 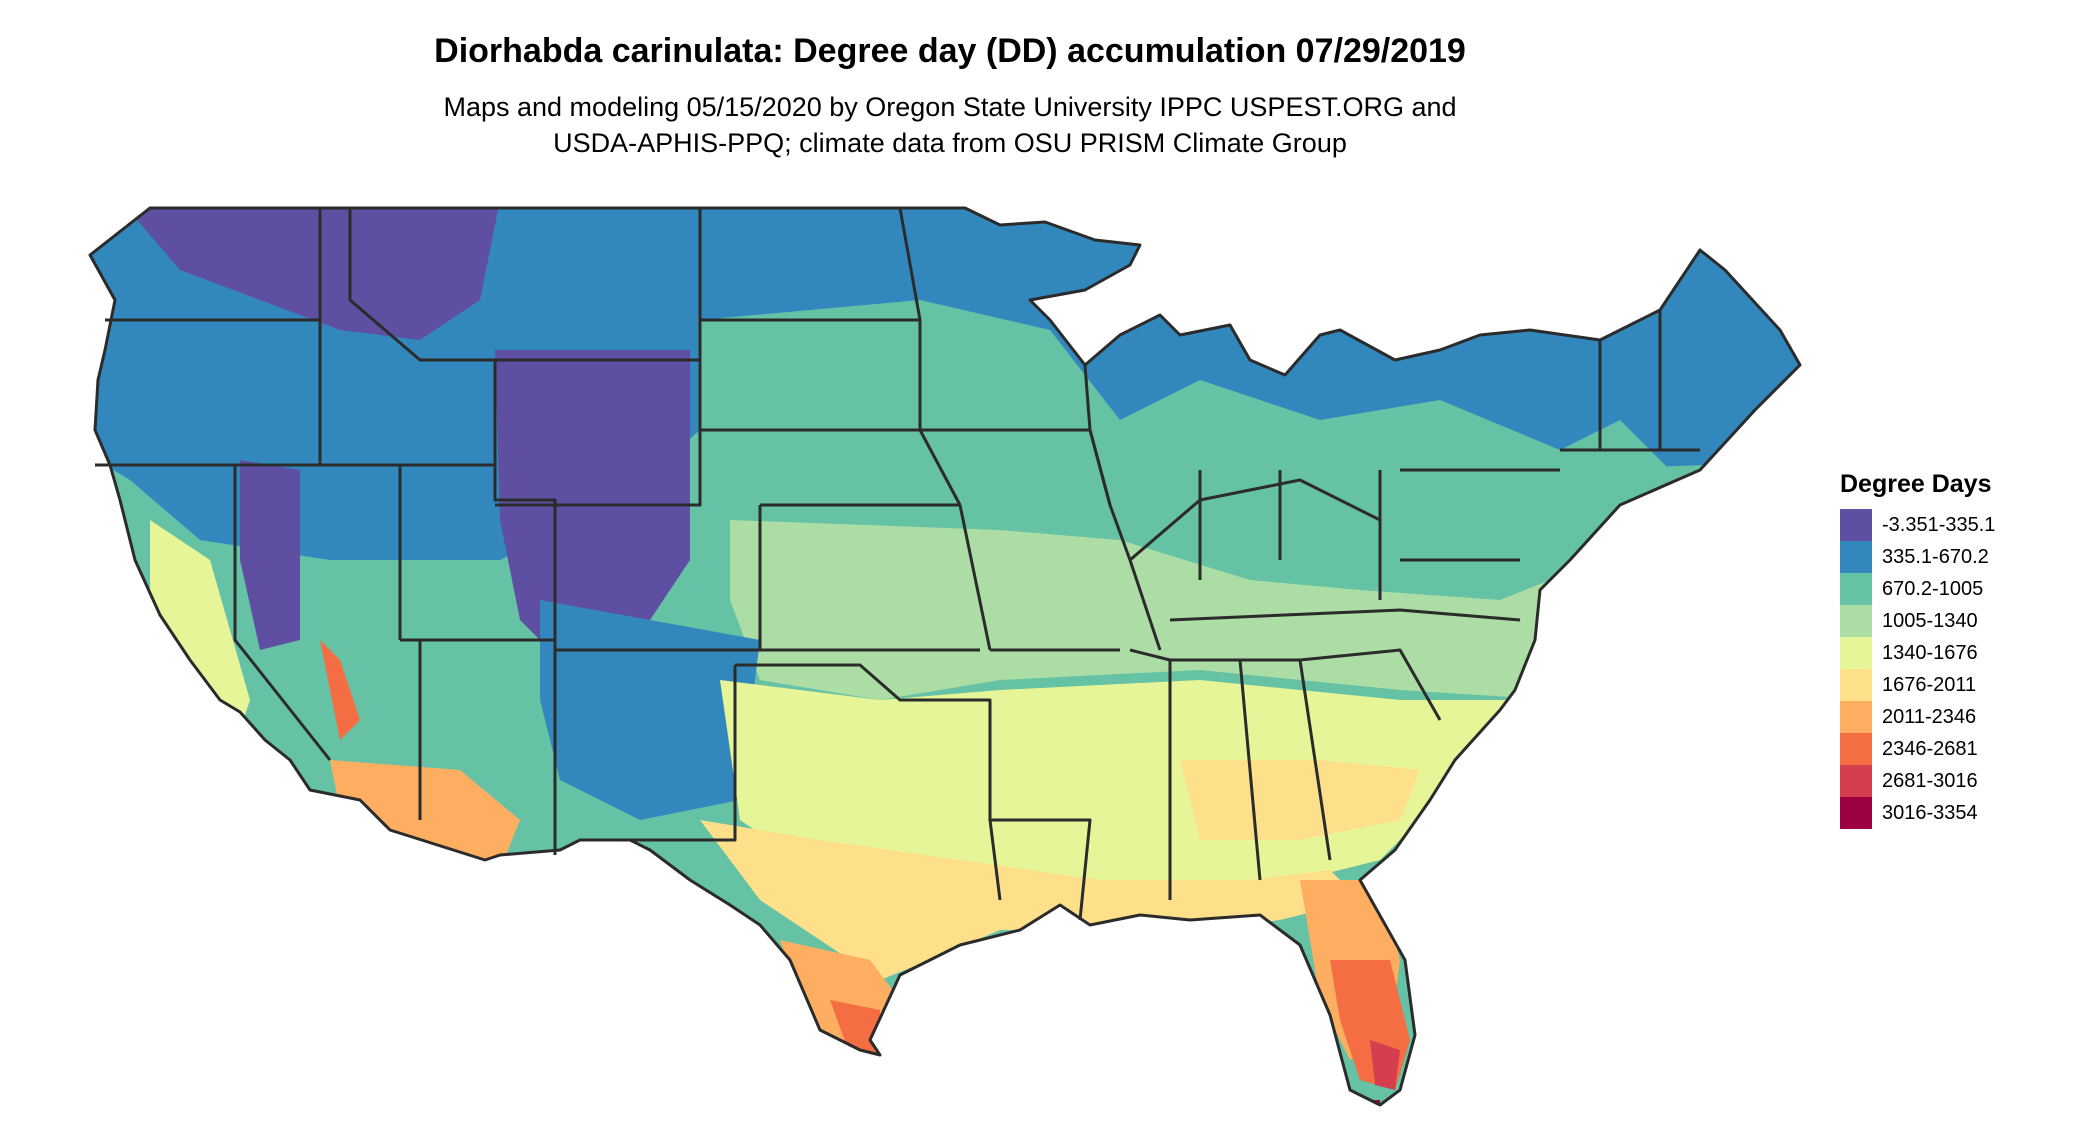 I want to click on zone-sierra-purple, so click(x=270, y=555).